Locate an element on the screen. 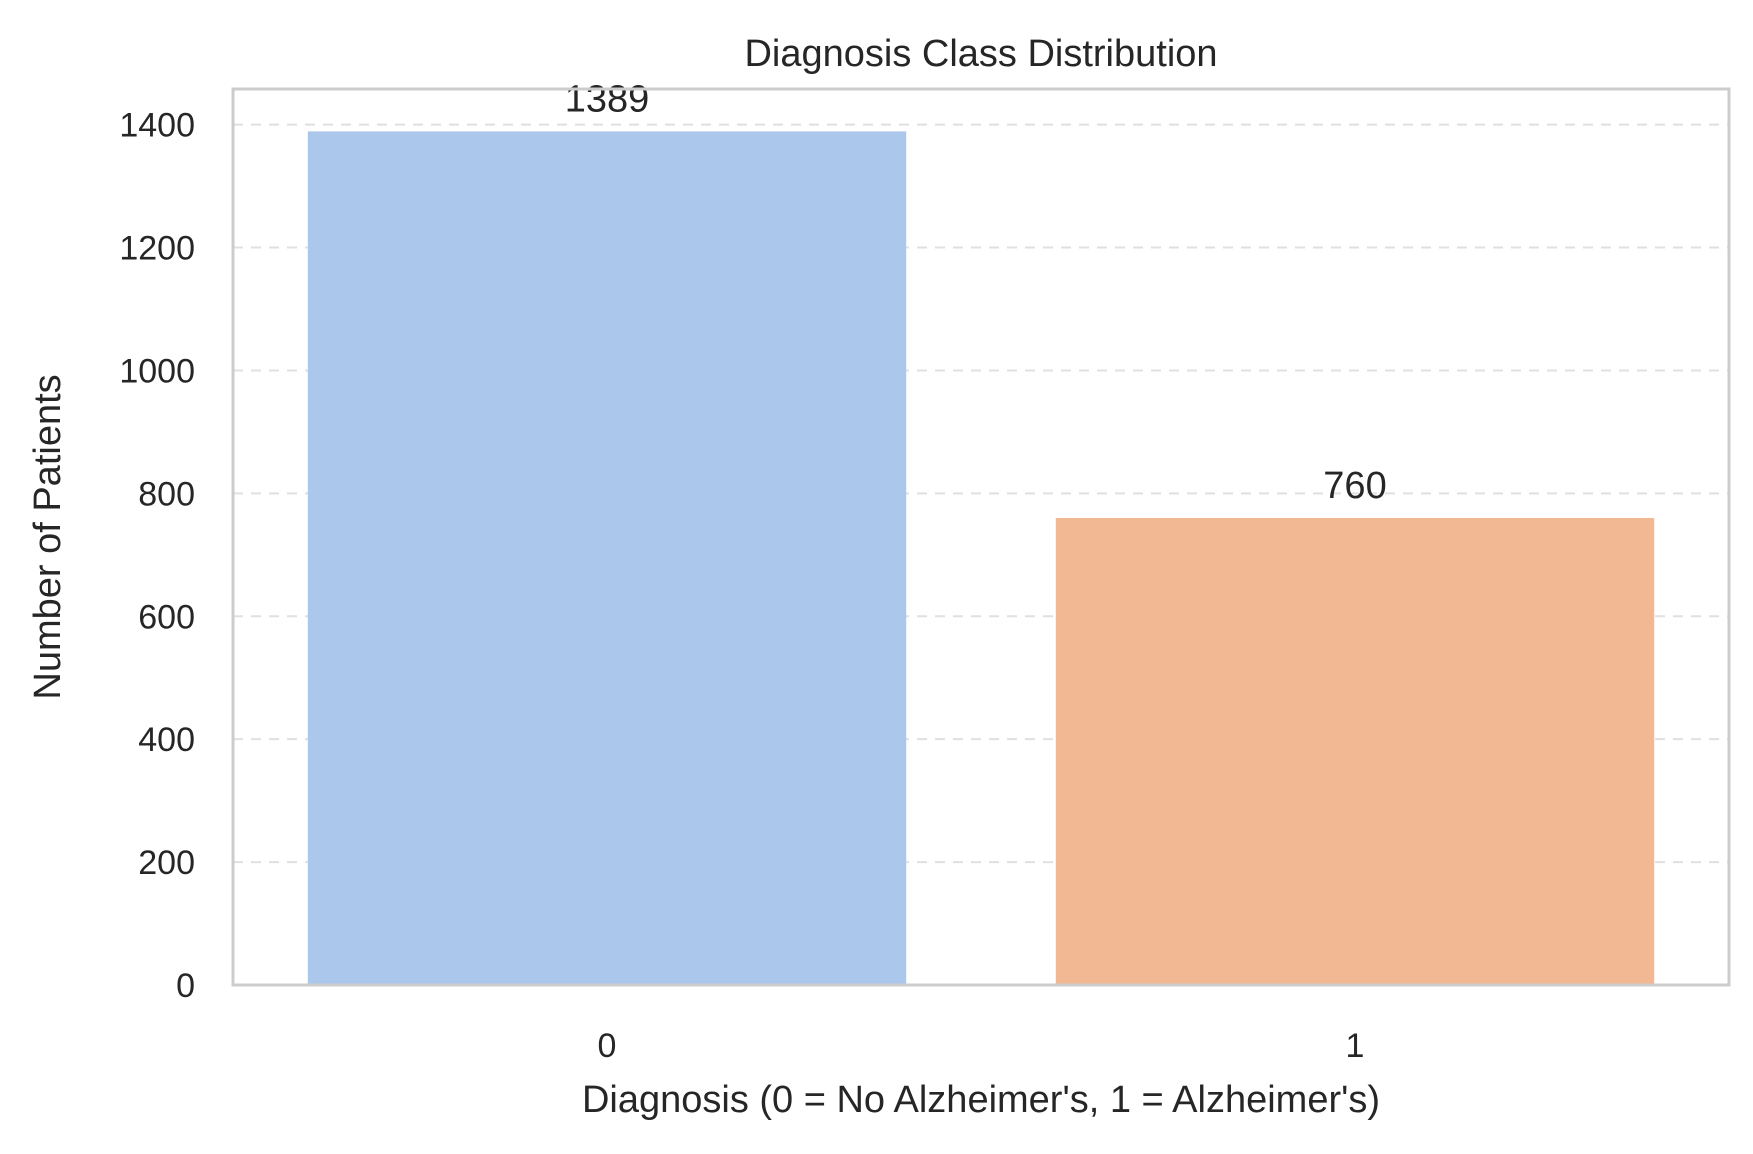 This screenshot has width=1753, height=1154. y-axis-label: Number of Patients is located at coordinates (48, 536).